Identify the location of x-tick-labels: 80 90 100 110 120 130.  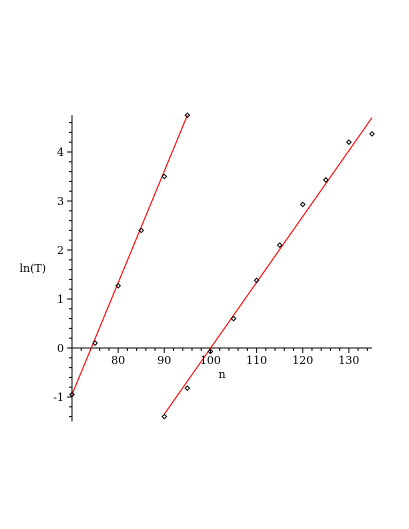
(235, 360).